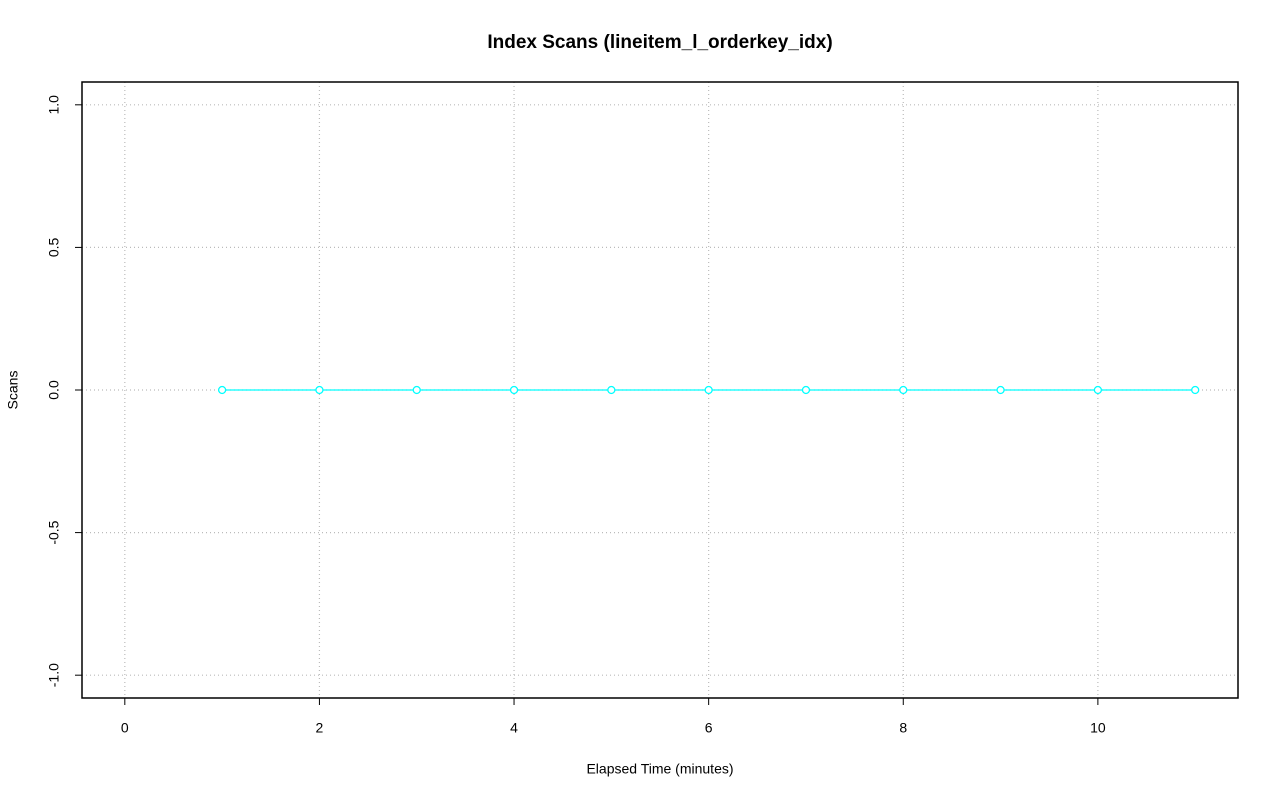 The height and width of the screenshot is (801, 1280). I want to click on x-axis-label: Elapsed Time (minutes), so click(659, 769).